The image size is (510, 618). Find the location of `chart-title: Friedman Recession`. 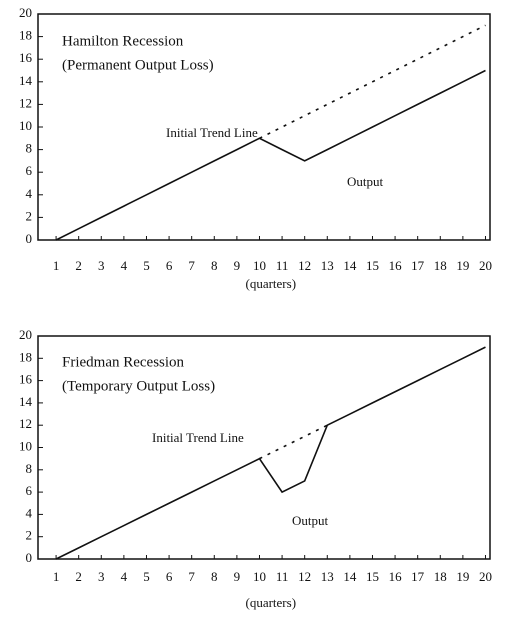

chart-title: Friedman Recession is located at coordinates (123, 362).